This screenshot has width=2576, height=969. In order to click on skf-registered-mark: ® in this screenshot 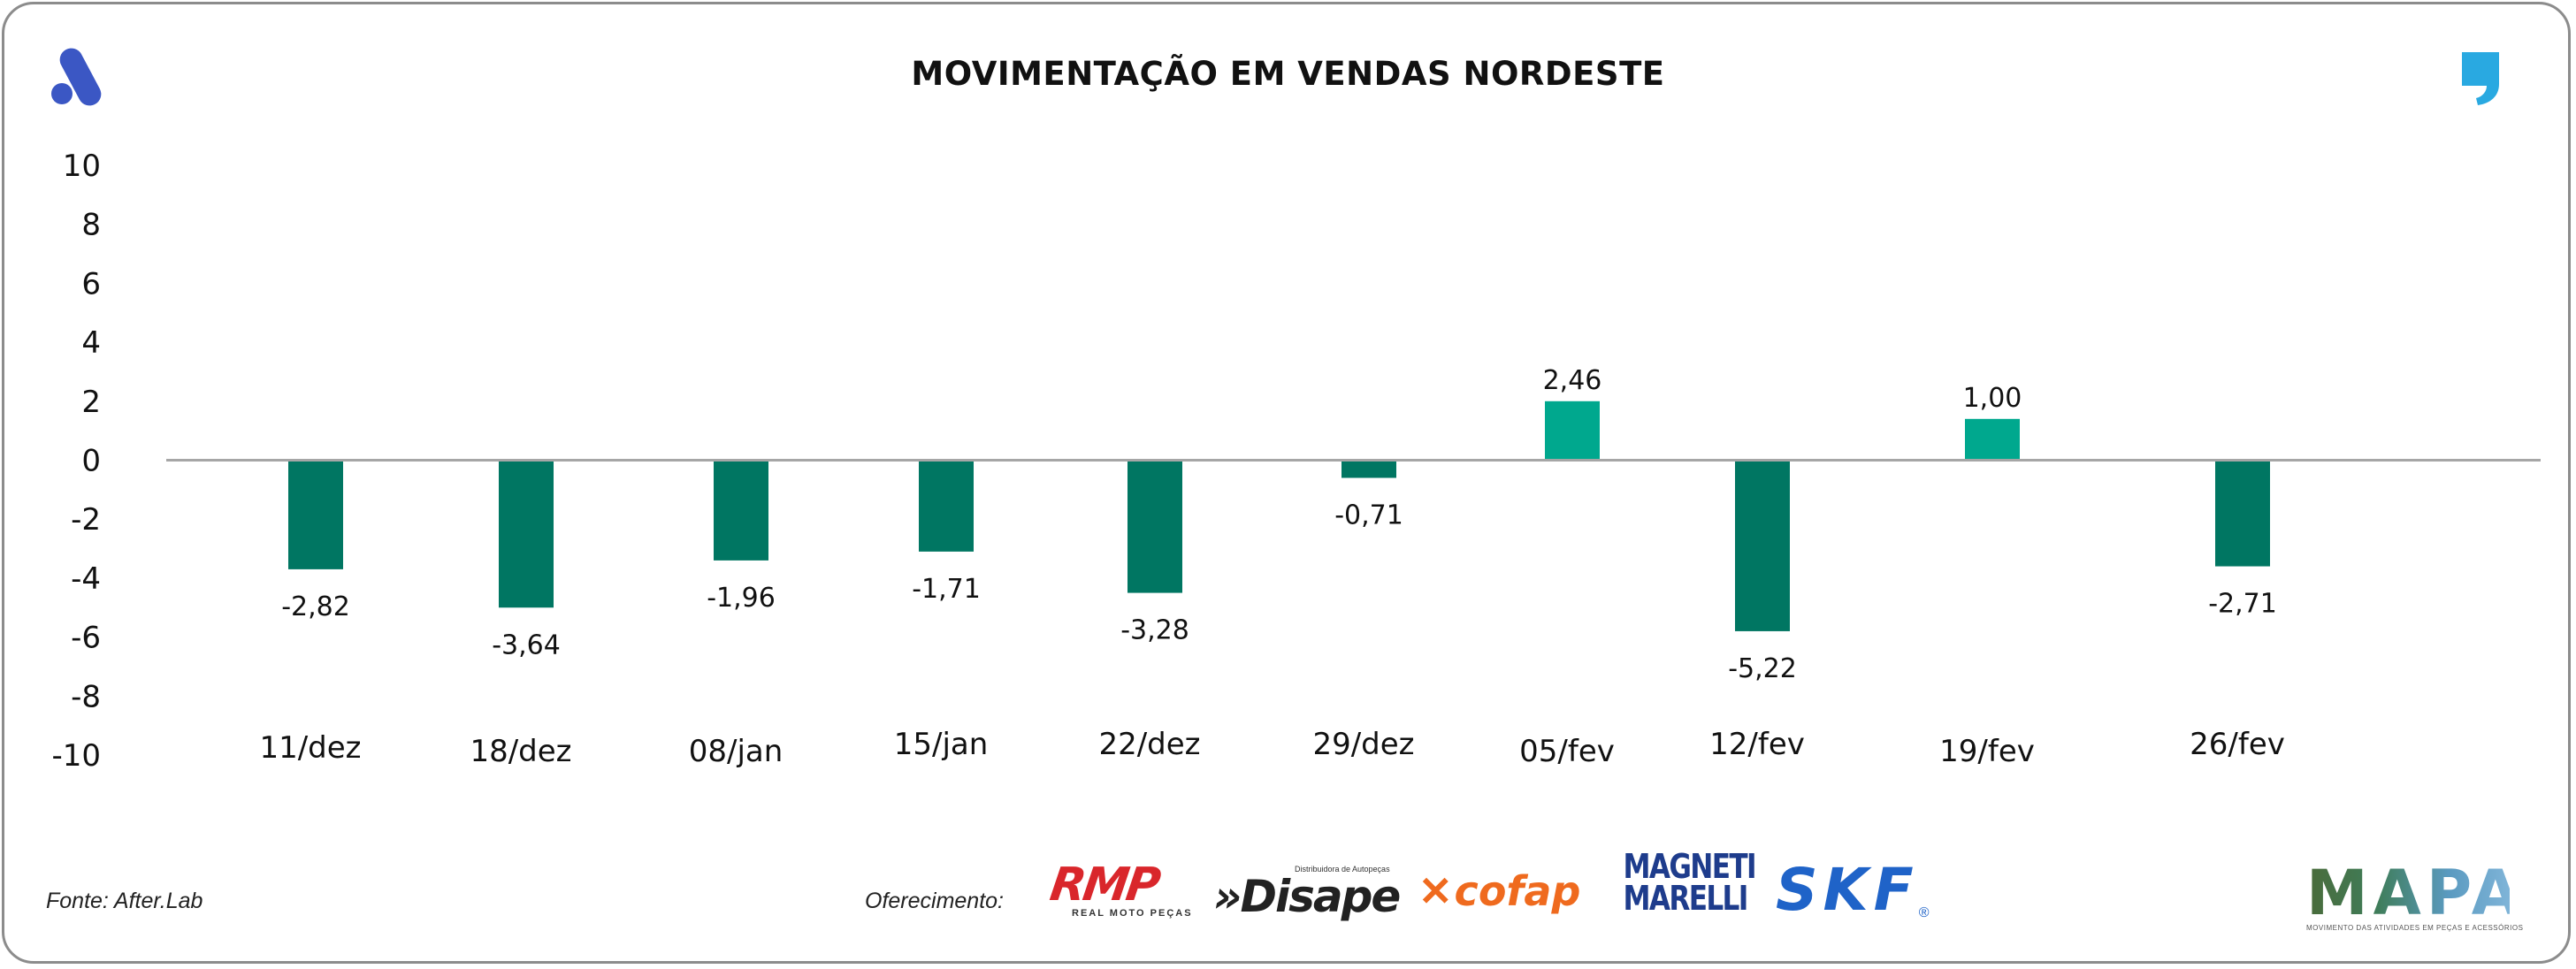, I will do `click(1924, 912)`.